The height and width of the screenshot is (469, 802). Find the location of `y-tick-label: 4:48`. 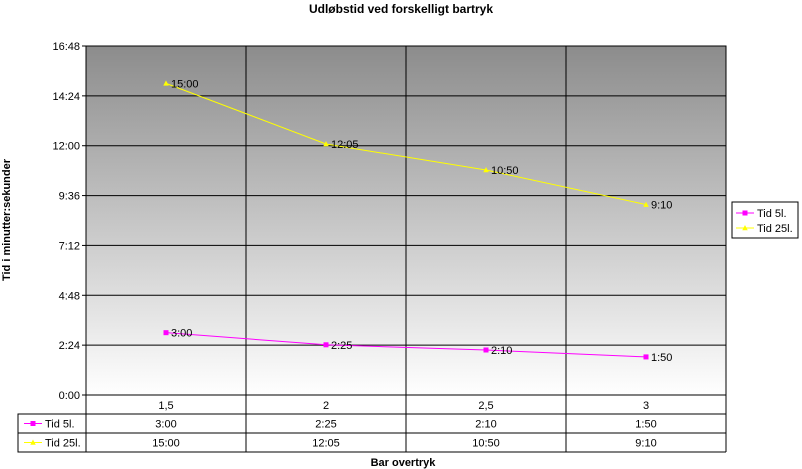

y-tick-label: 4:48 is located at coordinates (69, 296).